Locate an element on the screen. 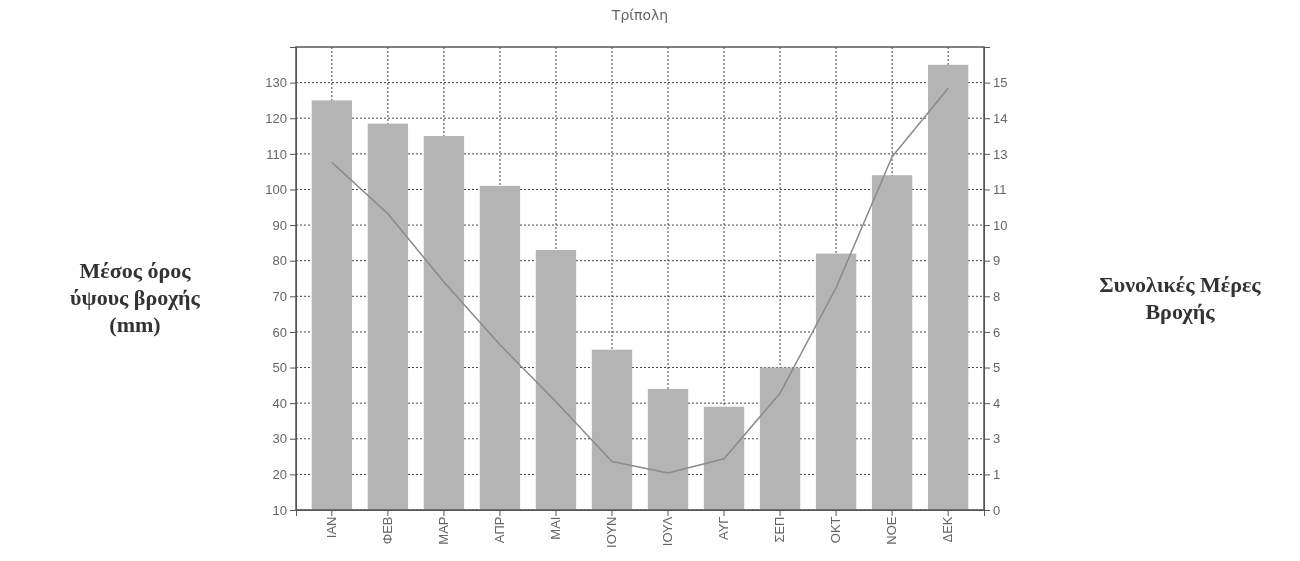 The height and width of the screenshot is (561, 1300). y-tick-label: 110 is located at coordinates (276, 154).